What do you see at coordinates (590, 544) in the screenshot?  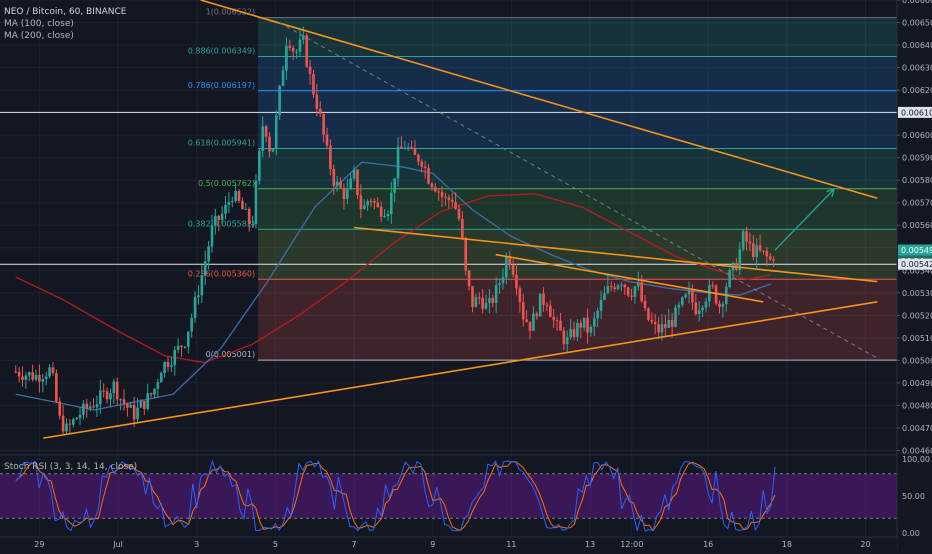 I see `time-axis-label: 13` at bounding box center [590, 544].